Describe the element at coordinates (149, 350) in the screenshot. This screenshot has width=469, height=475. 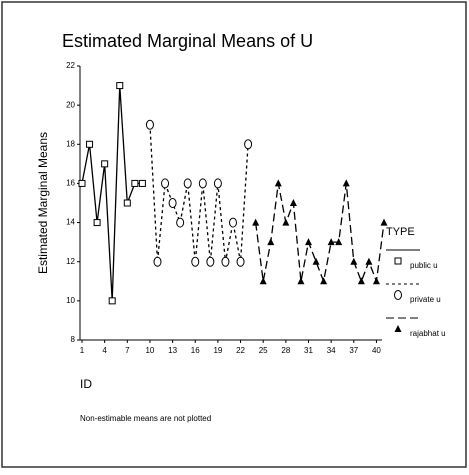
I see `x-tick-label: 10` at that location.